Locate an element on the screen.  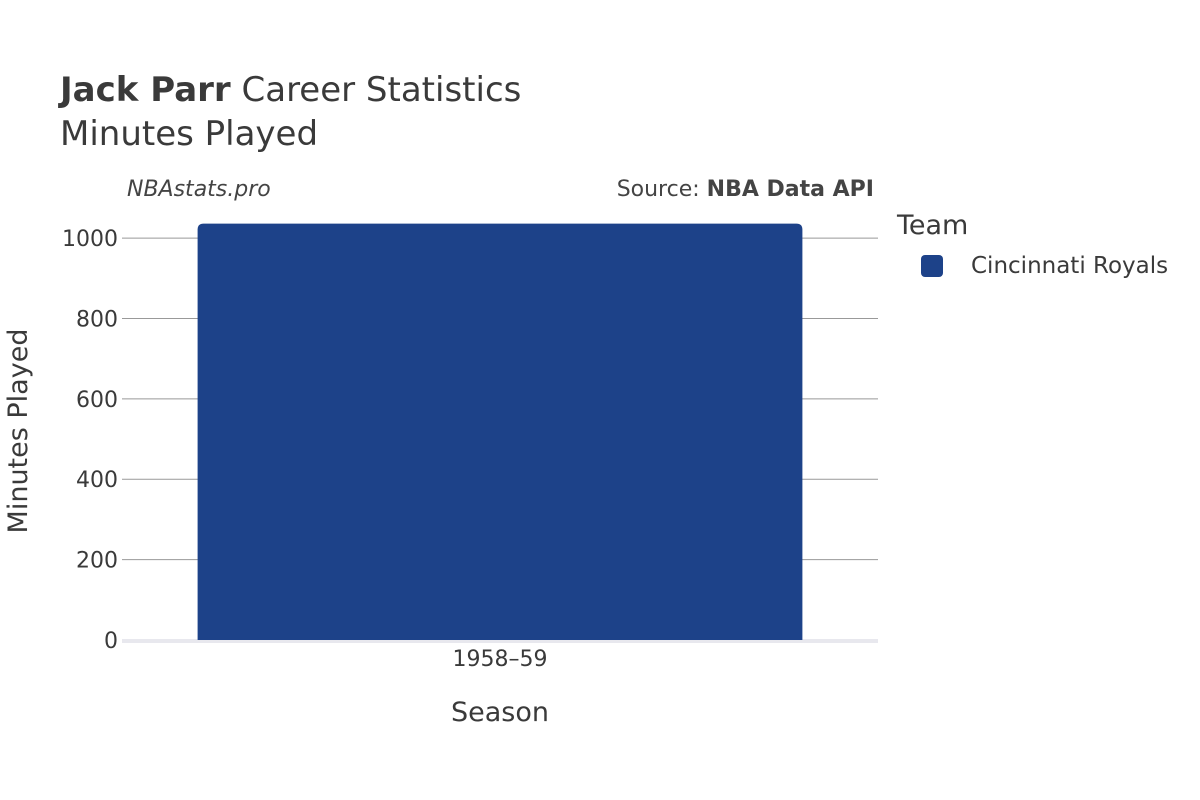
y-tick-labels: 0 200 400 600 800 1000 is located at coordinates (90, 440).